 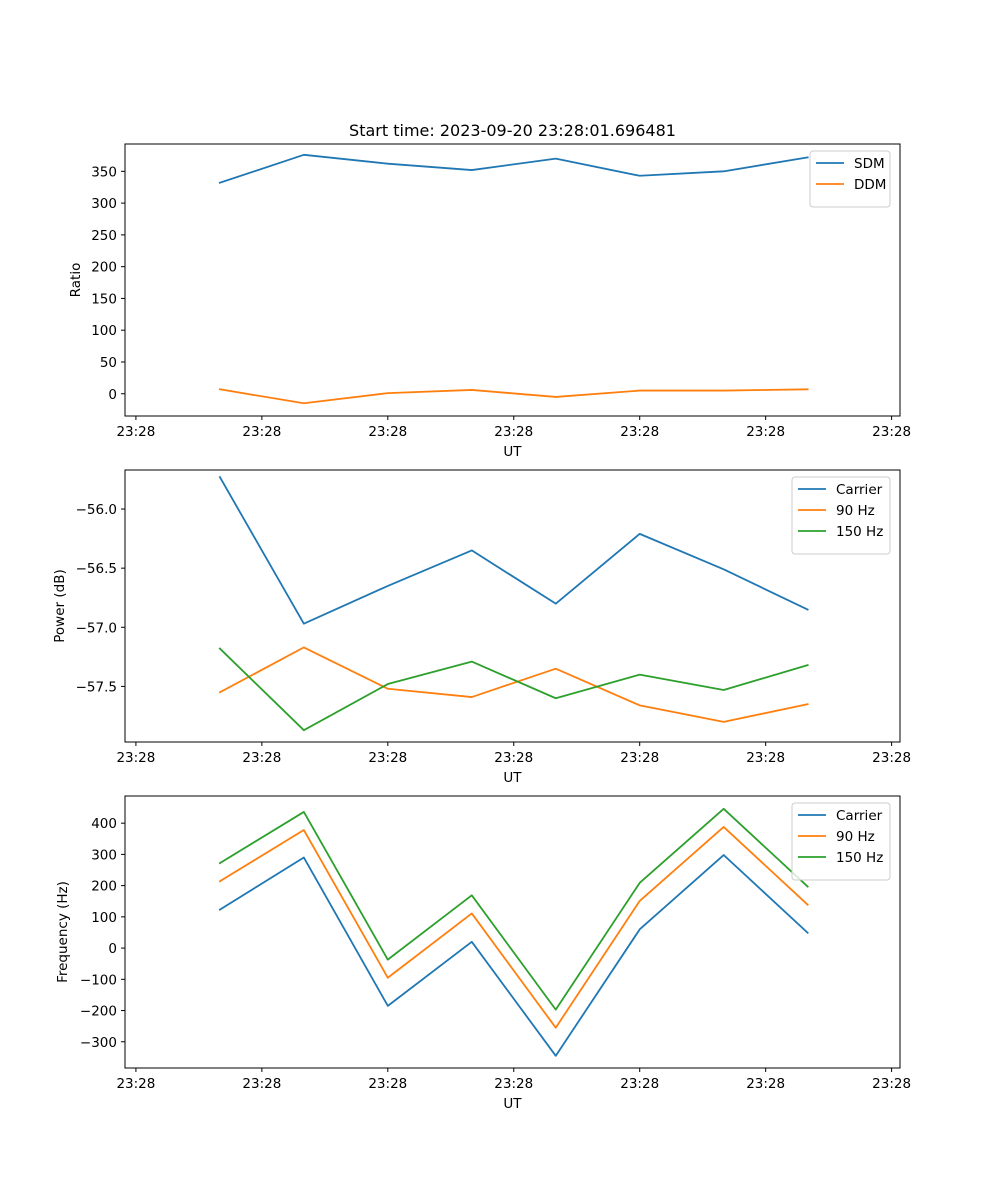 I want to click on y-tick-label: −300, so click(x=98, y=1043).